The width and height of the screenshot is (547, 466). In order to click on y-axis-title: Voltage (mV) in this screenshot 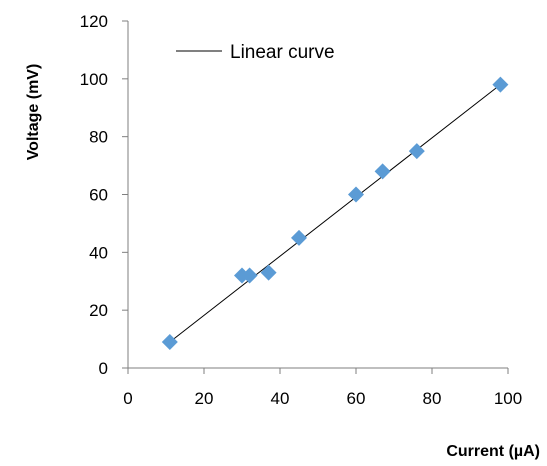, I will do `click(33, 112)`.